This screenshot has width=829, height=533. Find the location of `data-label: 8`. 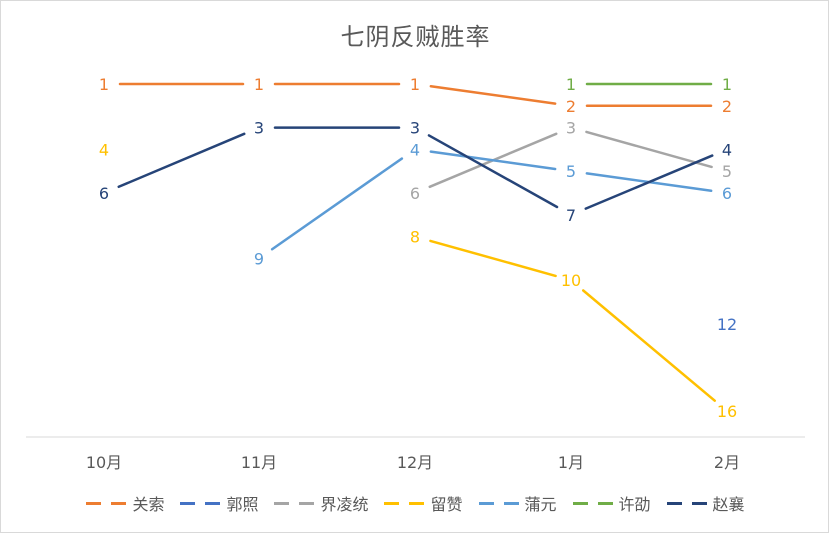

data-label: 8 is located at coordinates (415, 237).